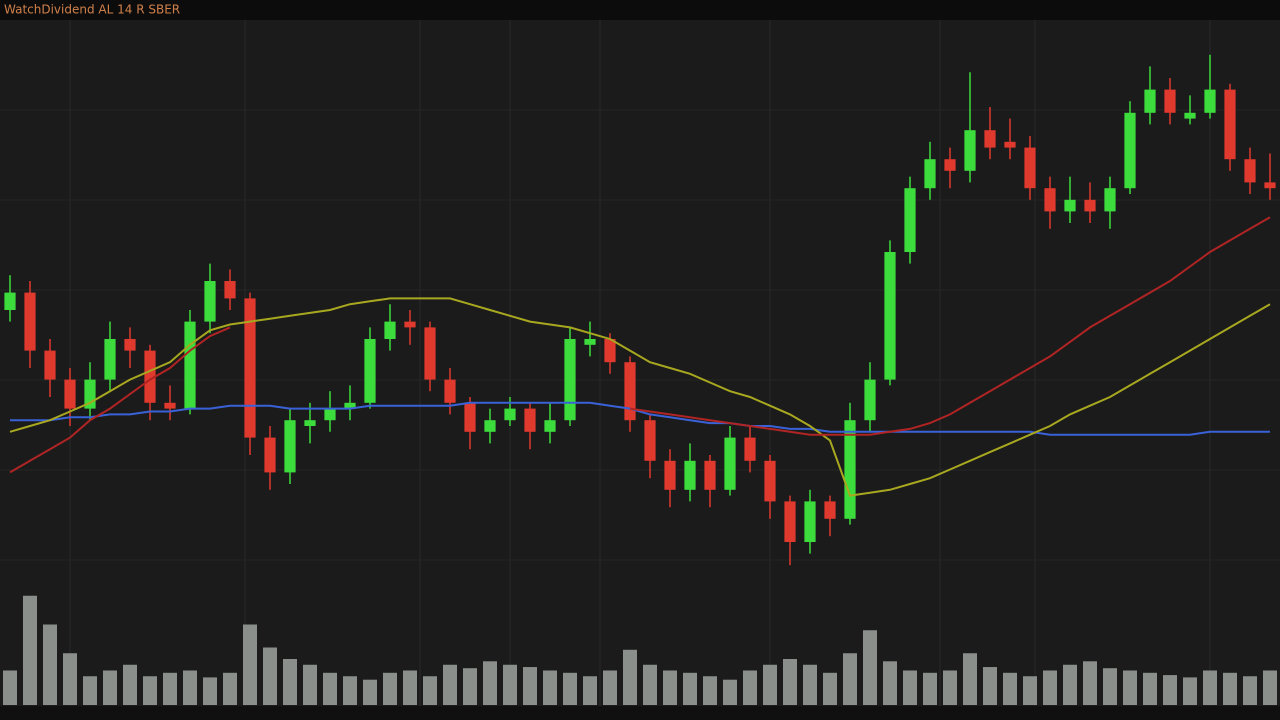 The image size is (1280, 720). I want to click on moving-average-line, so click(640, 418).